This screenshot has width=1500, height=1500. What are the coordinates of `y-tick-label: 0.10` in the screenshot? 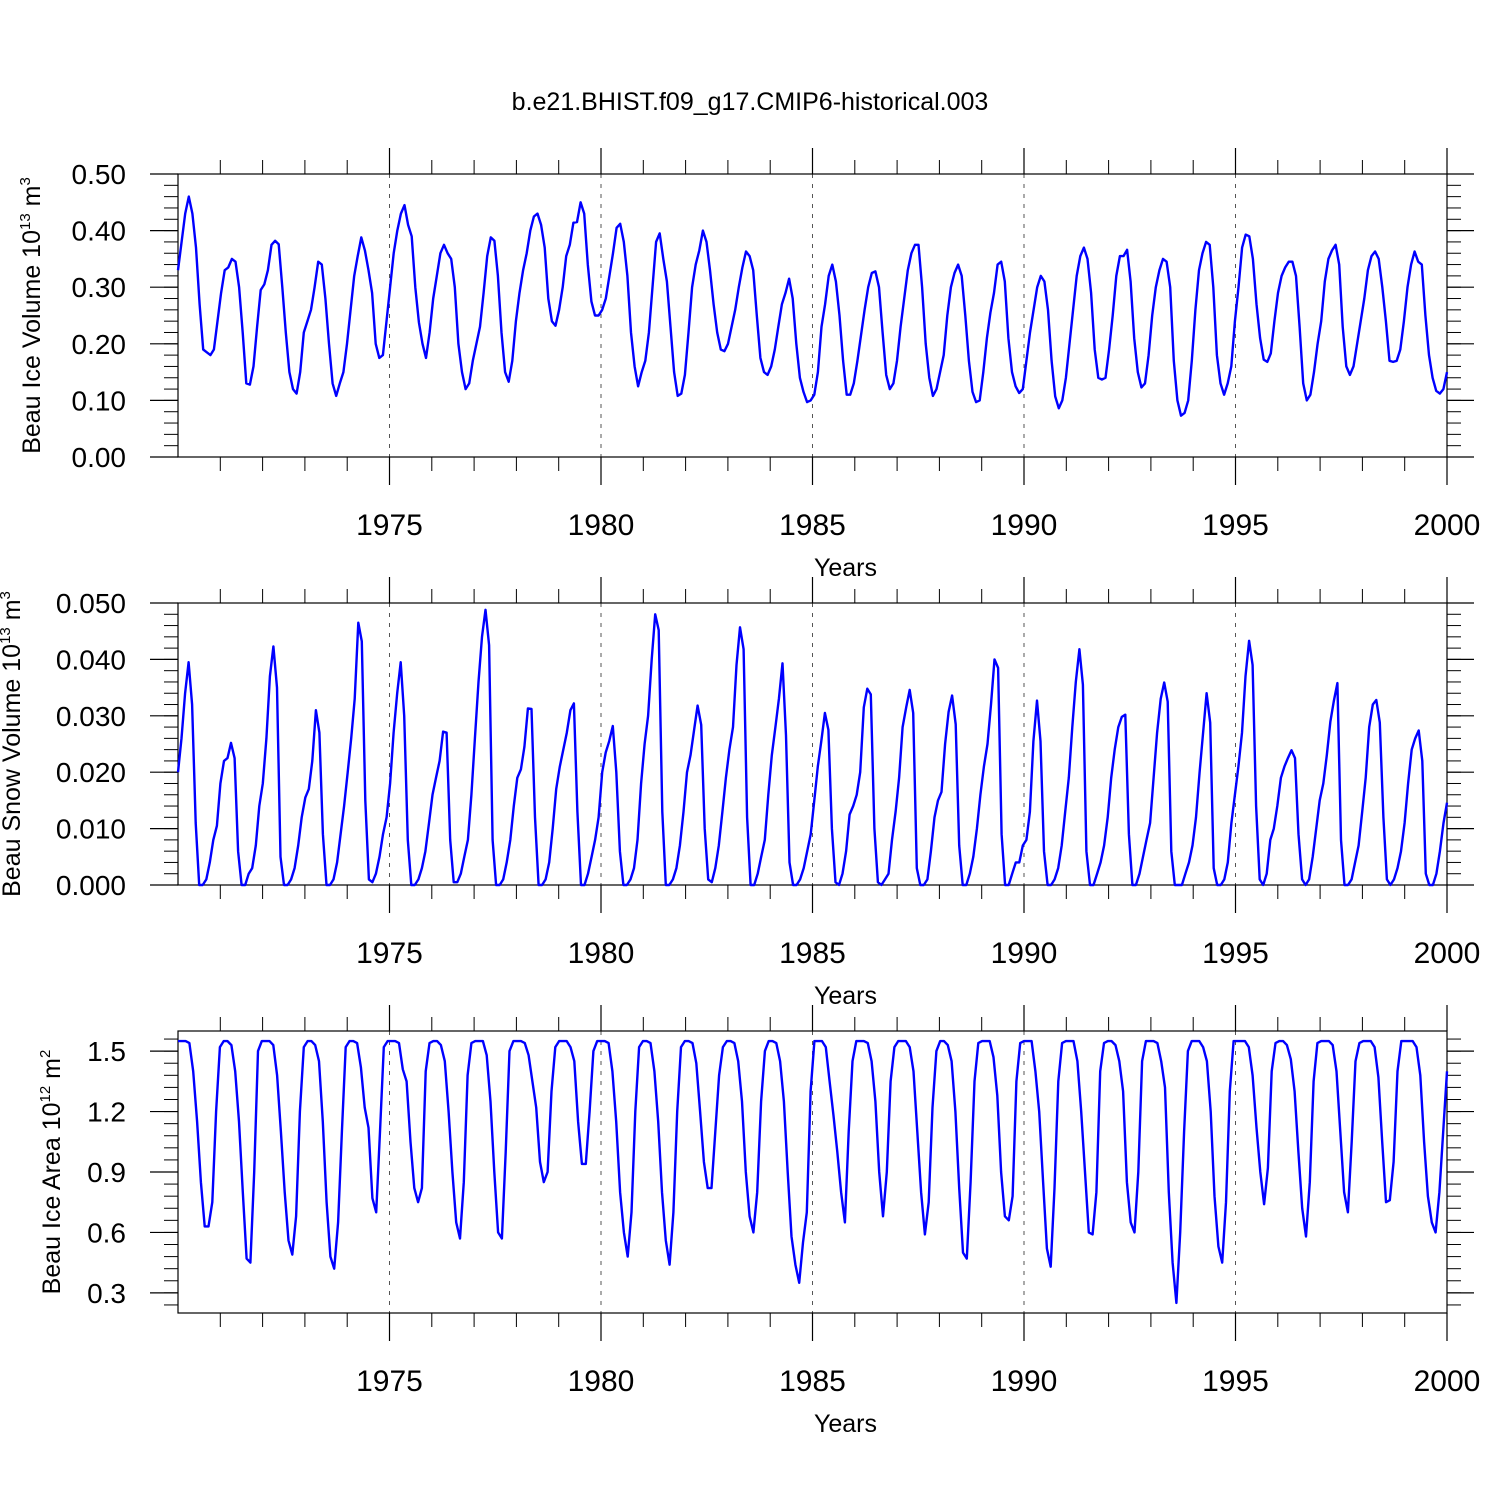 It's located at (99, 400).